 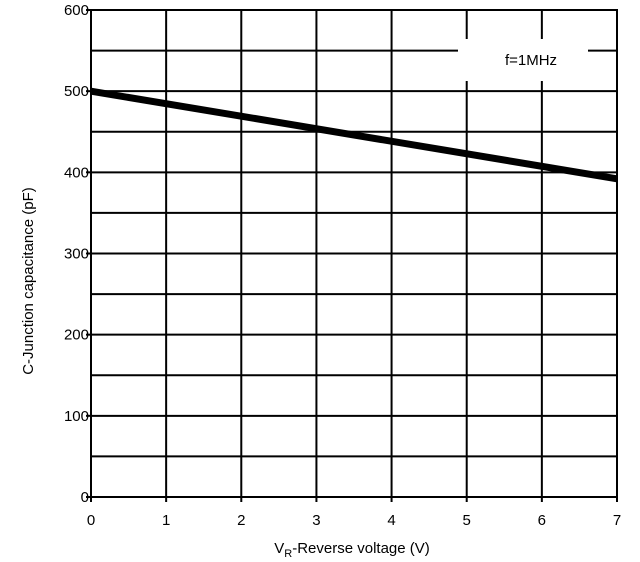 What do you see at coordinates (542, 520) in the screenshot?
I see `x-tick-label: 6` at bounding box center [542, 520].